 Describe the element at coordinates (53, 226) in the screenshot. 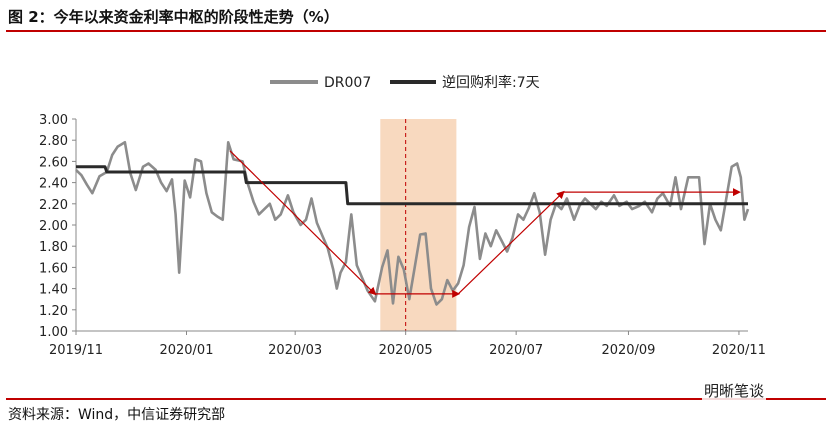

I see `y-tick-label: 2.00` at that location.